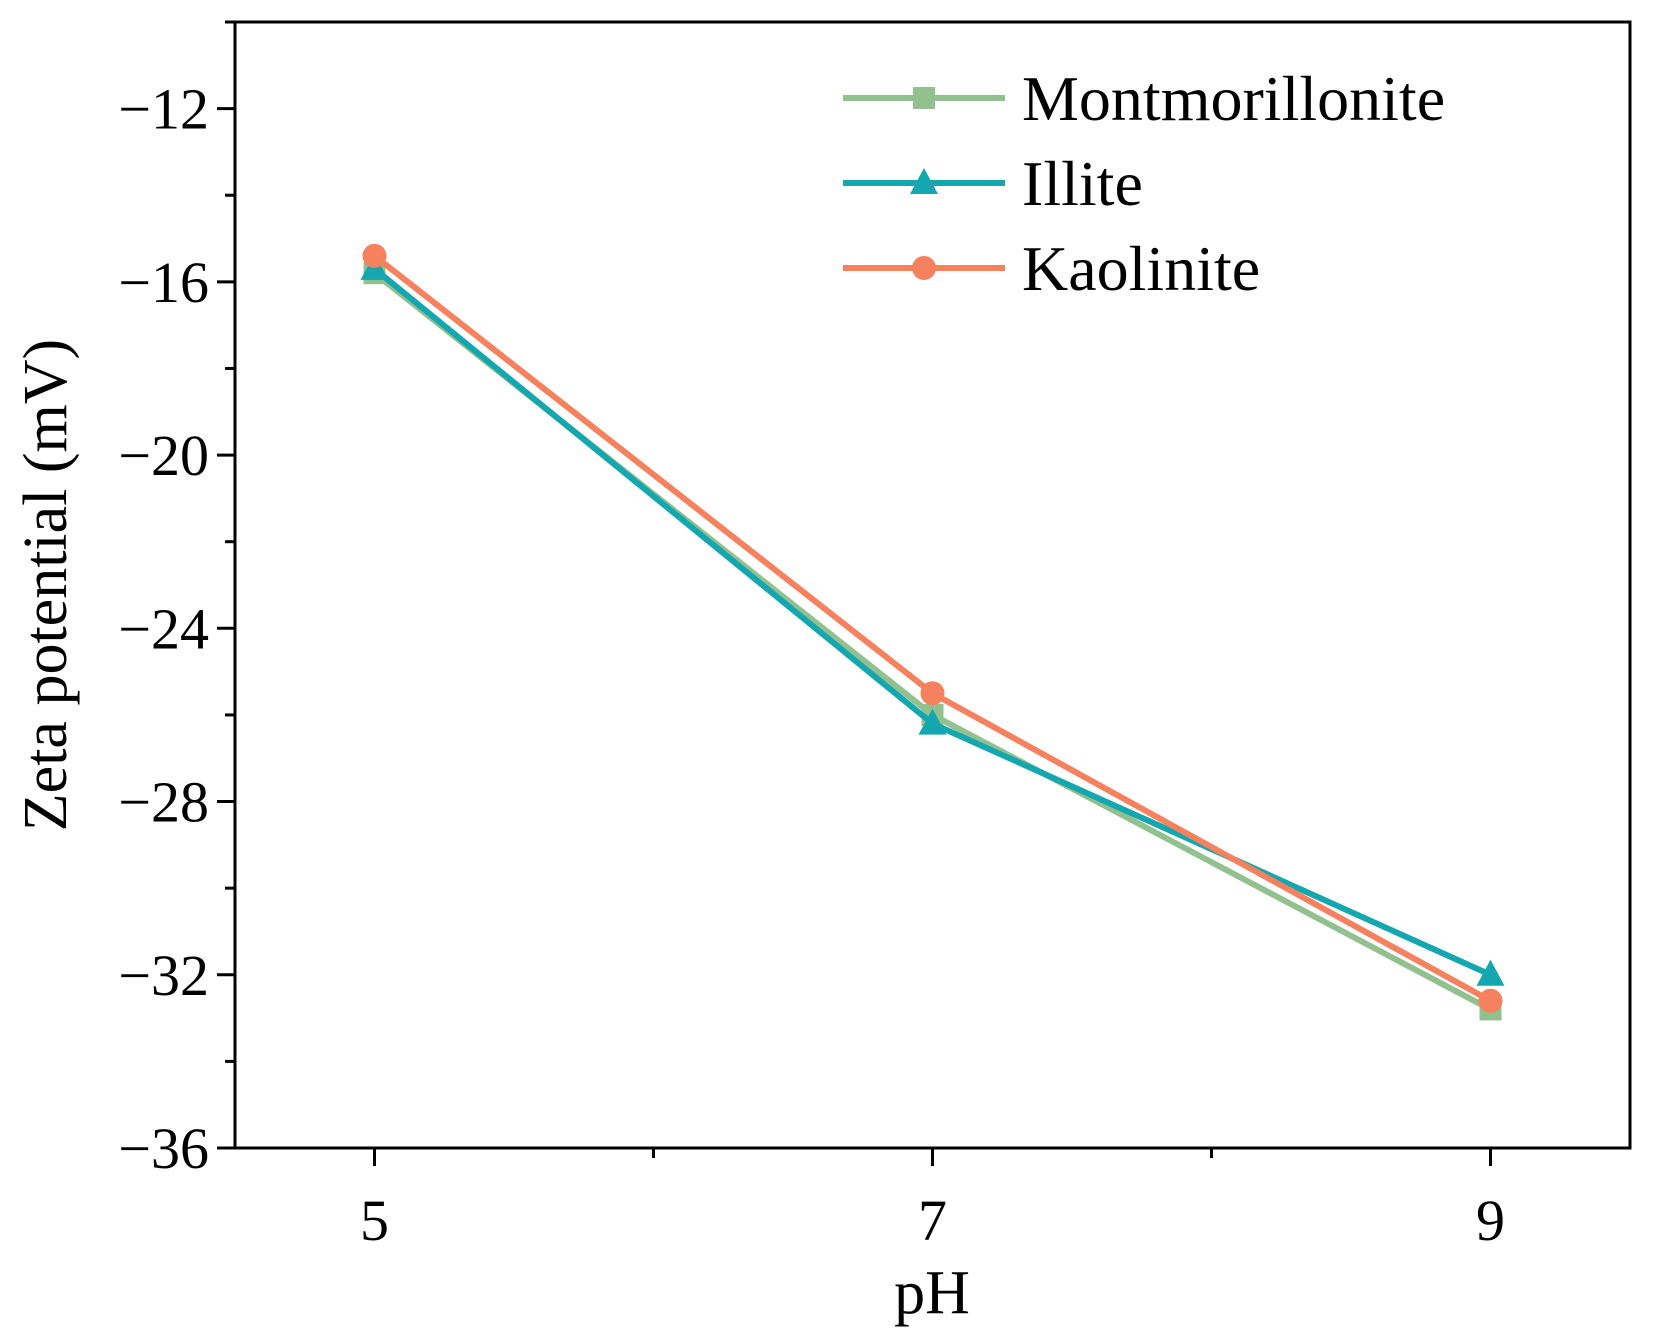 This screenshot has height=1343, width=1653. Describe the element at coordinates (46, 585) in the screenshot. I see `y-axis-label: Zeta potential (mV)` at that location.